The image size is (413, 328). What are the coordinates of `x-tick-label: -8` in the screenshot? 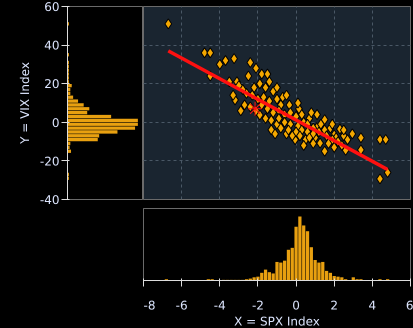 It's located at (150, 305).